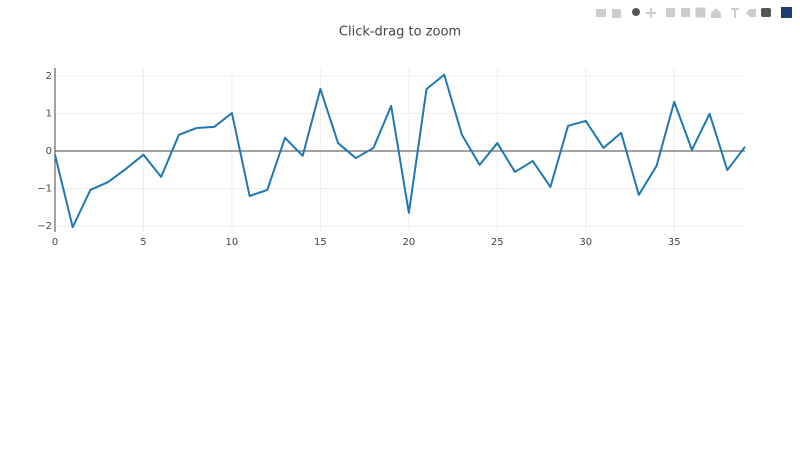 The image size is (800, 450). What do you see at coordinates (716, 13) in the screenshot?
I see `reset-button` at bounding box center [716, 13].